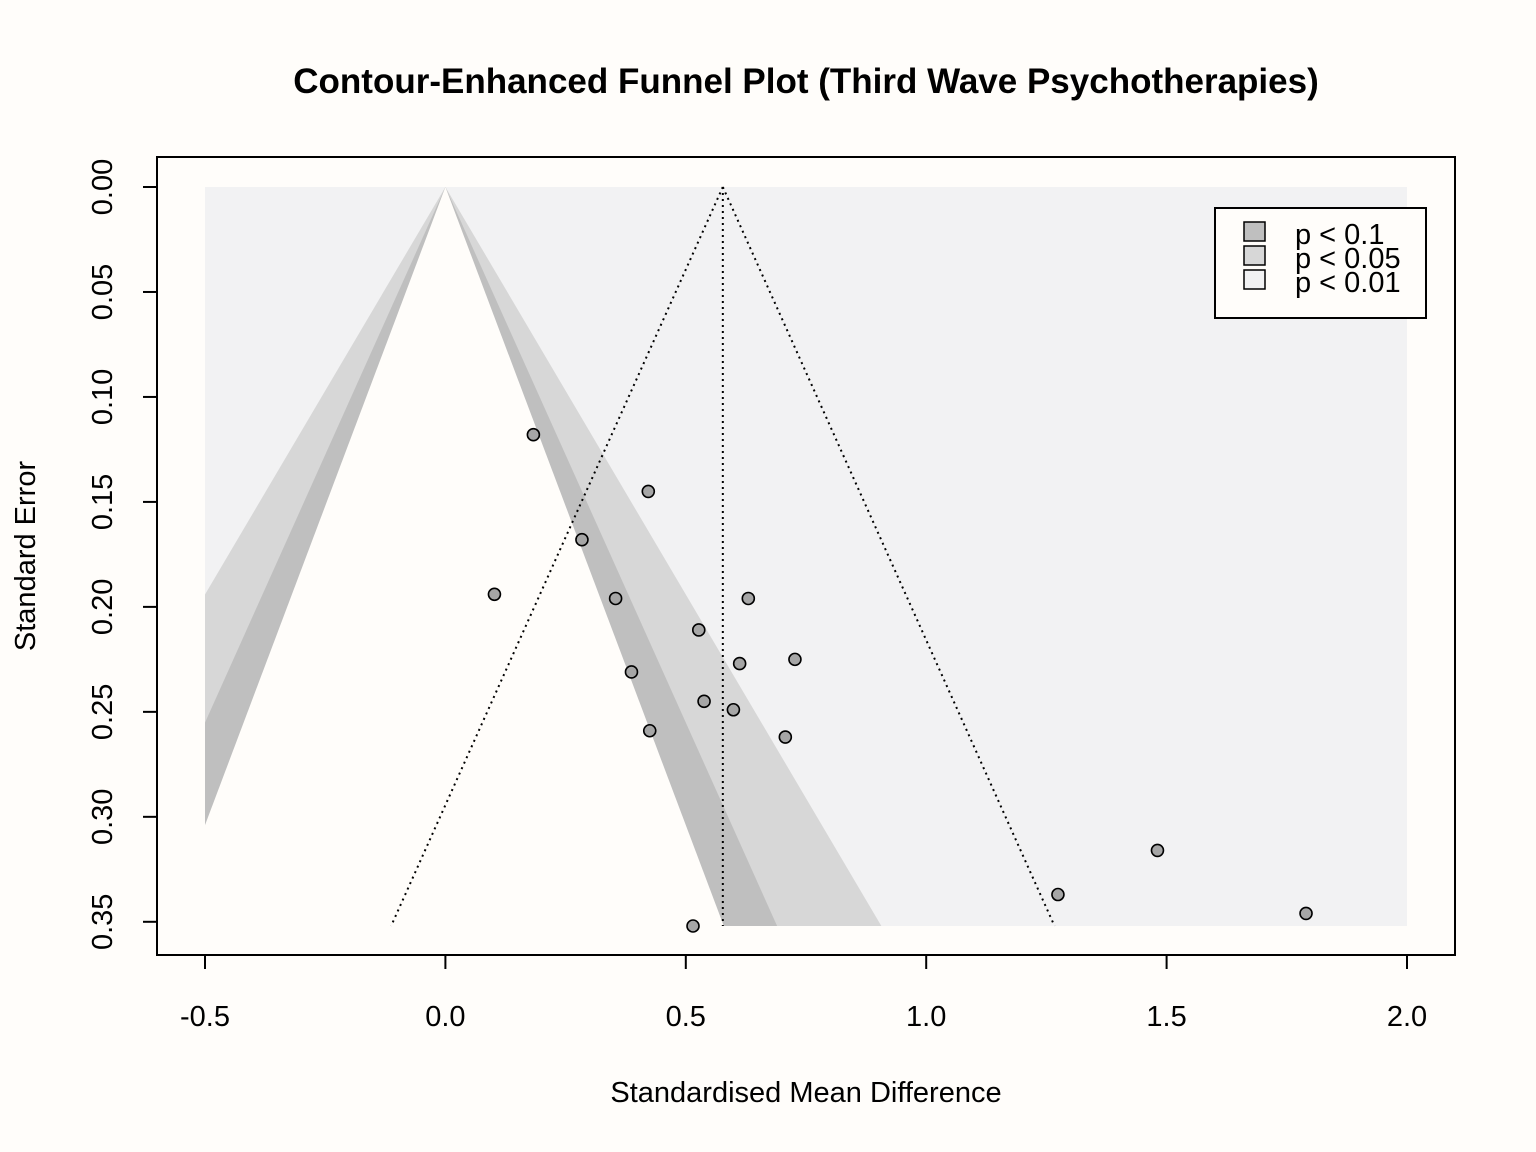  Describe the element at coordinates (1348, 259) in the screenshot. I see `legend-label-2: p < 0.05` at that location.